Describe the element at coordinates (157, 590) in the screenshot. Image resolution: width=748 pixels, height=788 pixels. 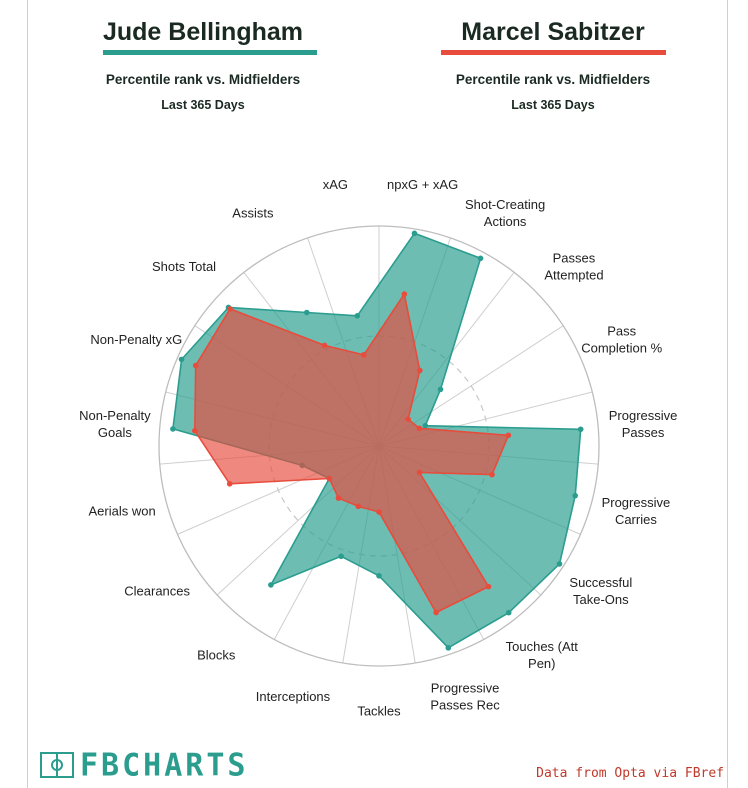
I see `axis-label-13: Clearances` at that location.